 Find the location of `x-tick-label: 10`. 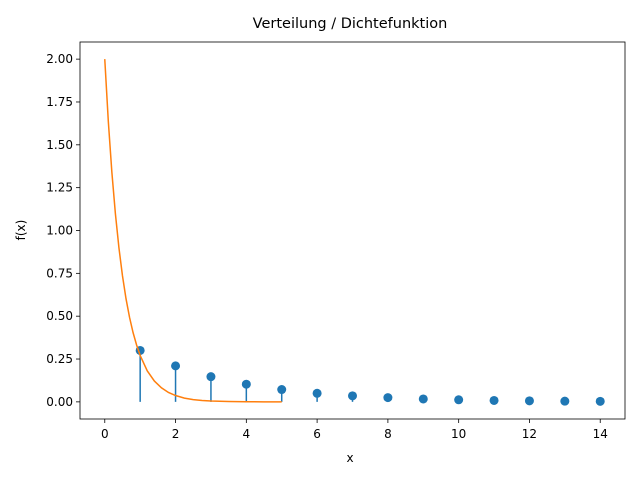

x-tick-label: 10 is located at coordinates (458, 434).